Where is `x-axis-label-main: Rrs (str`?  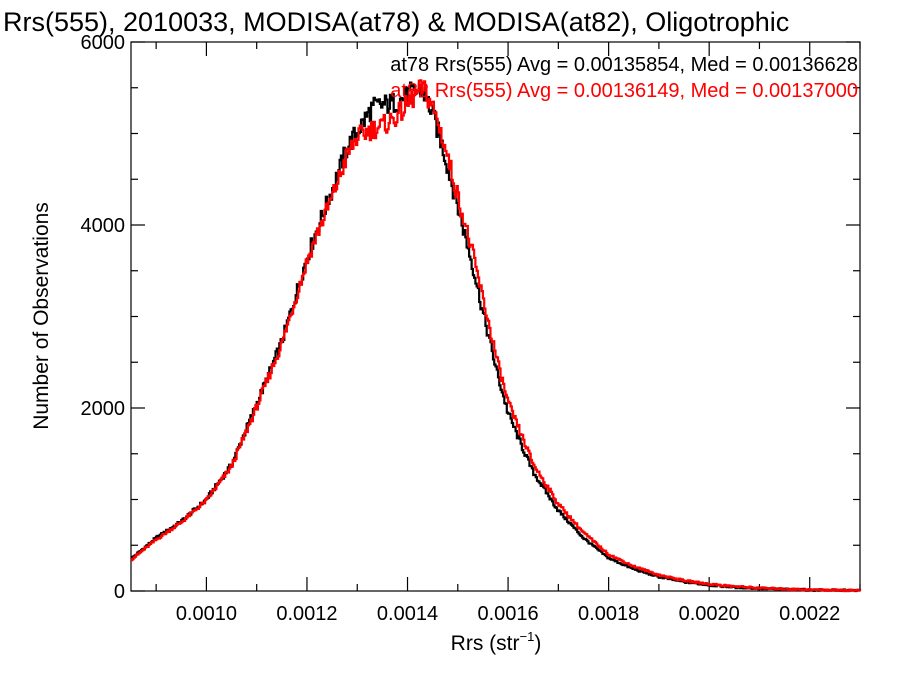 x-axis-label-main: Rrs (str is located at coordinates (485, 643).